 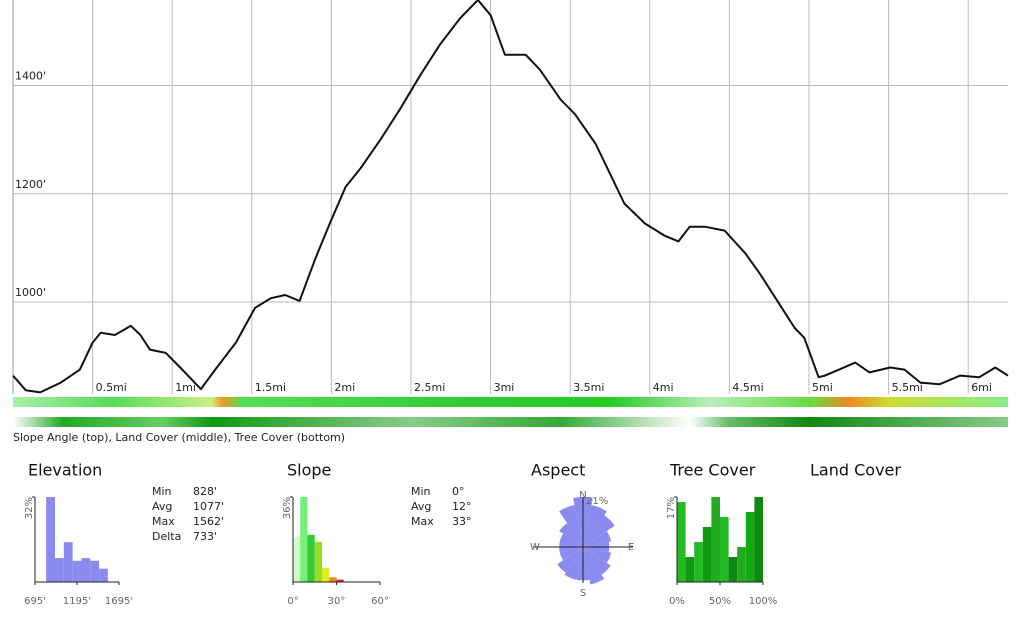 What do you see at coordinates (855, 470) in the screenshot?
I see `panel-title: Land Cover` at bounding box center [855, 470].